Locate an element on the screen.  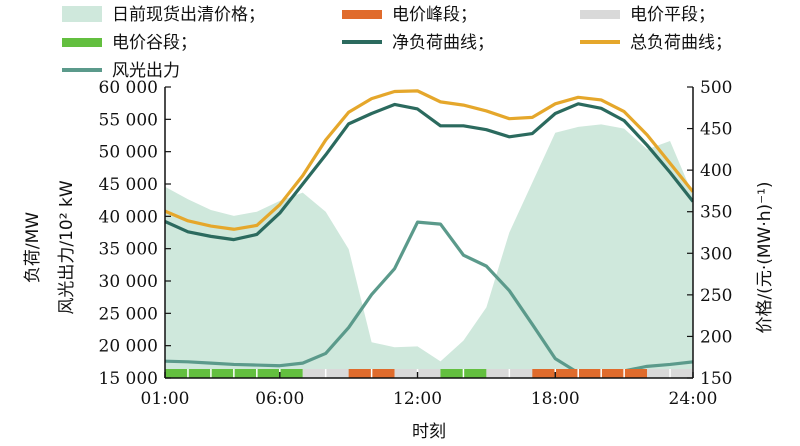
right-axis-title: 价格/(元·(MW·h)⁻¹) is located at coordinates (765, 257).